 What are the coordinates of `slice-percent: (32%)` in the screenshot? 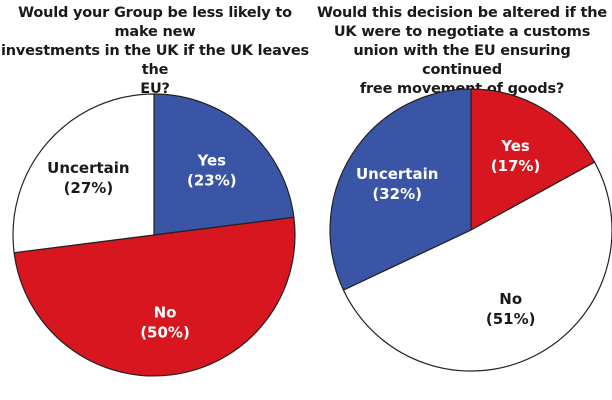 It's located at (397, 194).